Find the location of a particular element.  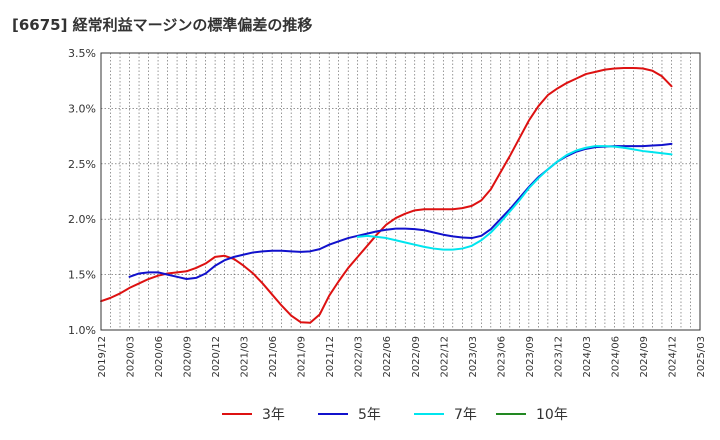

x-tick-label: 2020/09 is located at coordinates (188, 357).